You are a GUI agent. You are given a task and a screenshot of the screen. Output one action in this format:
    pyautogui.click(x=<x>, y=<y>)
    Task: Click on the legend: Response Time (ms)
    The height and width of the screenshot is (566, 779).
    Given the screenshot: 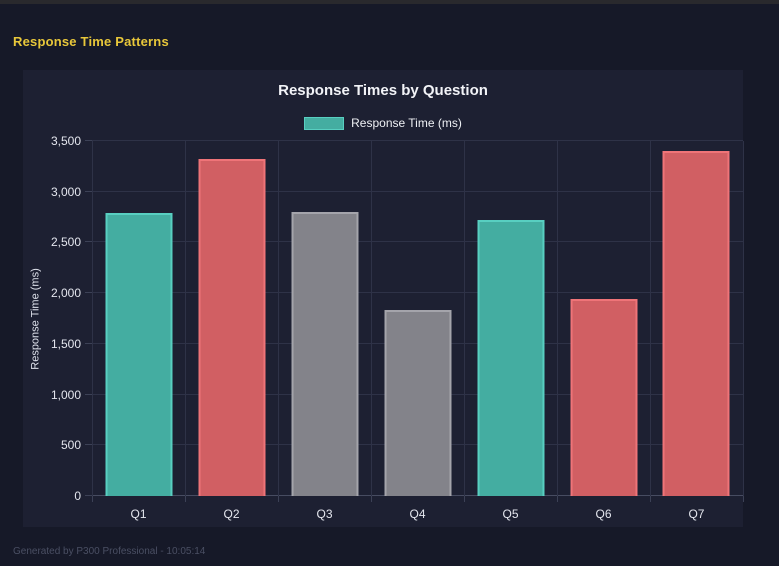 What is the action you would take?
    pyautogui.click(x=383, y=123)
    